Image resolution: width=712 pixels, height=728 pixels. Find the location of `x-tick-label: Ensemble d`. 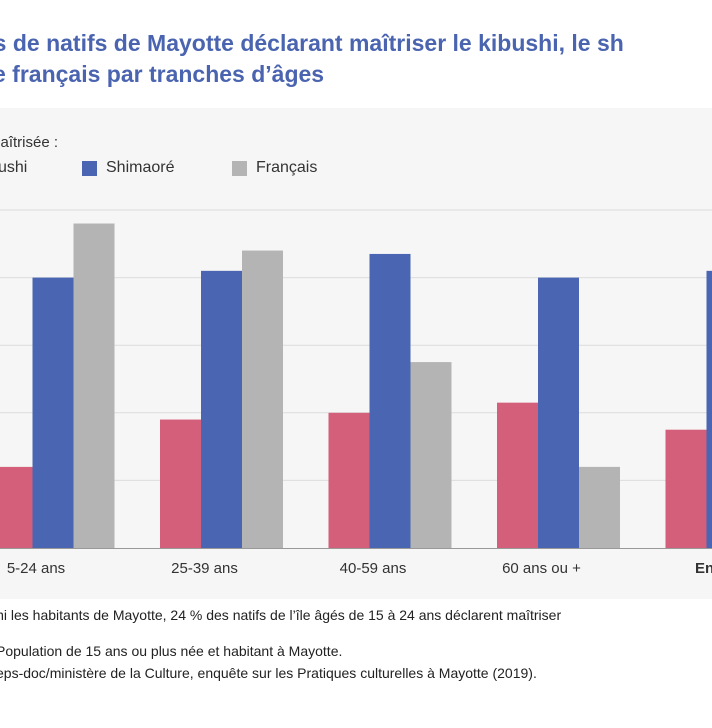

x-tick-label: Ensemble d is located at coordinates (703, 568).